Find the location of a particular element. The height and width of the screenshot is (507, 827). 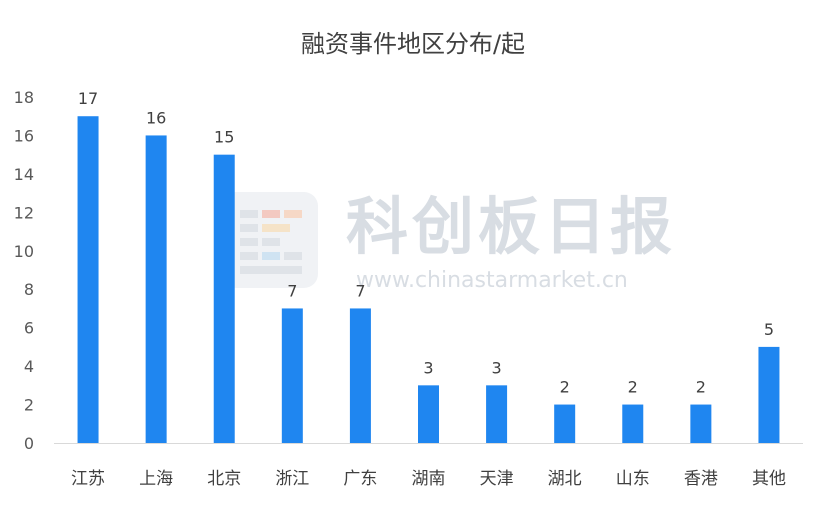

y-tick-label: 10 is located at coordinates (24, 251).